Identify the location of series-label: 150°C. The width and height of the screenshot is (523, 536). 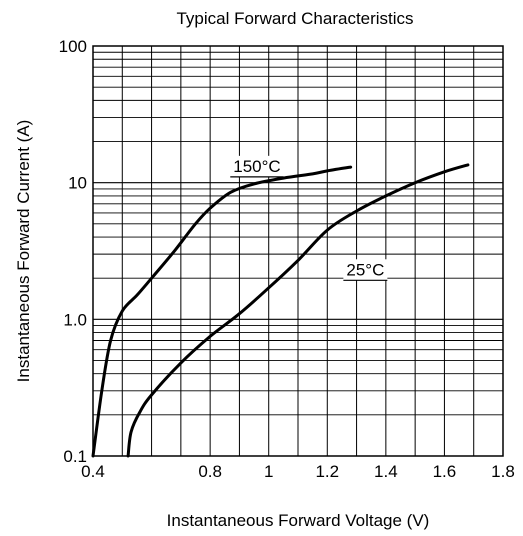
(256, 166).